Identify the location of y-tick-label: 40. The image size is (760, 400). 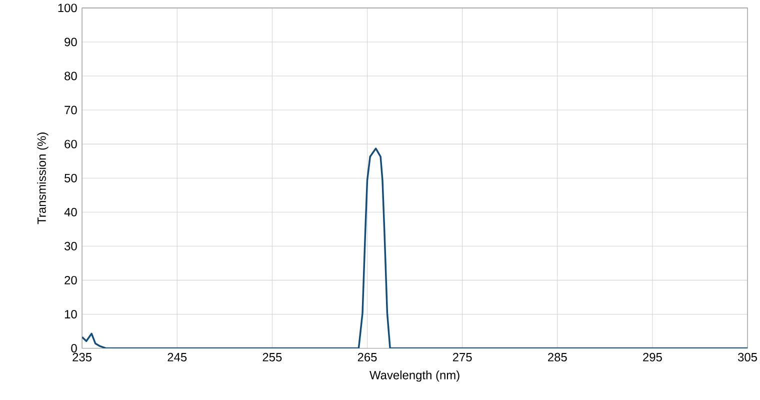
(70, 212).